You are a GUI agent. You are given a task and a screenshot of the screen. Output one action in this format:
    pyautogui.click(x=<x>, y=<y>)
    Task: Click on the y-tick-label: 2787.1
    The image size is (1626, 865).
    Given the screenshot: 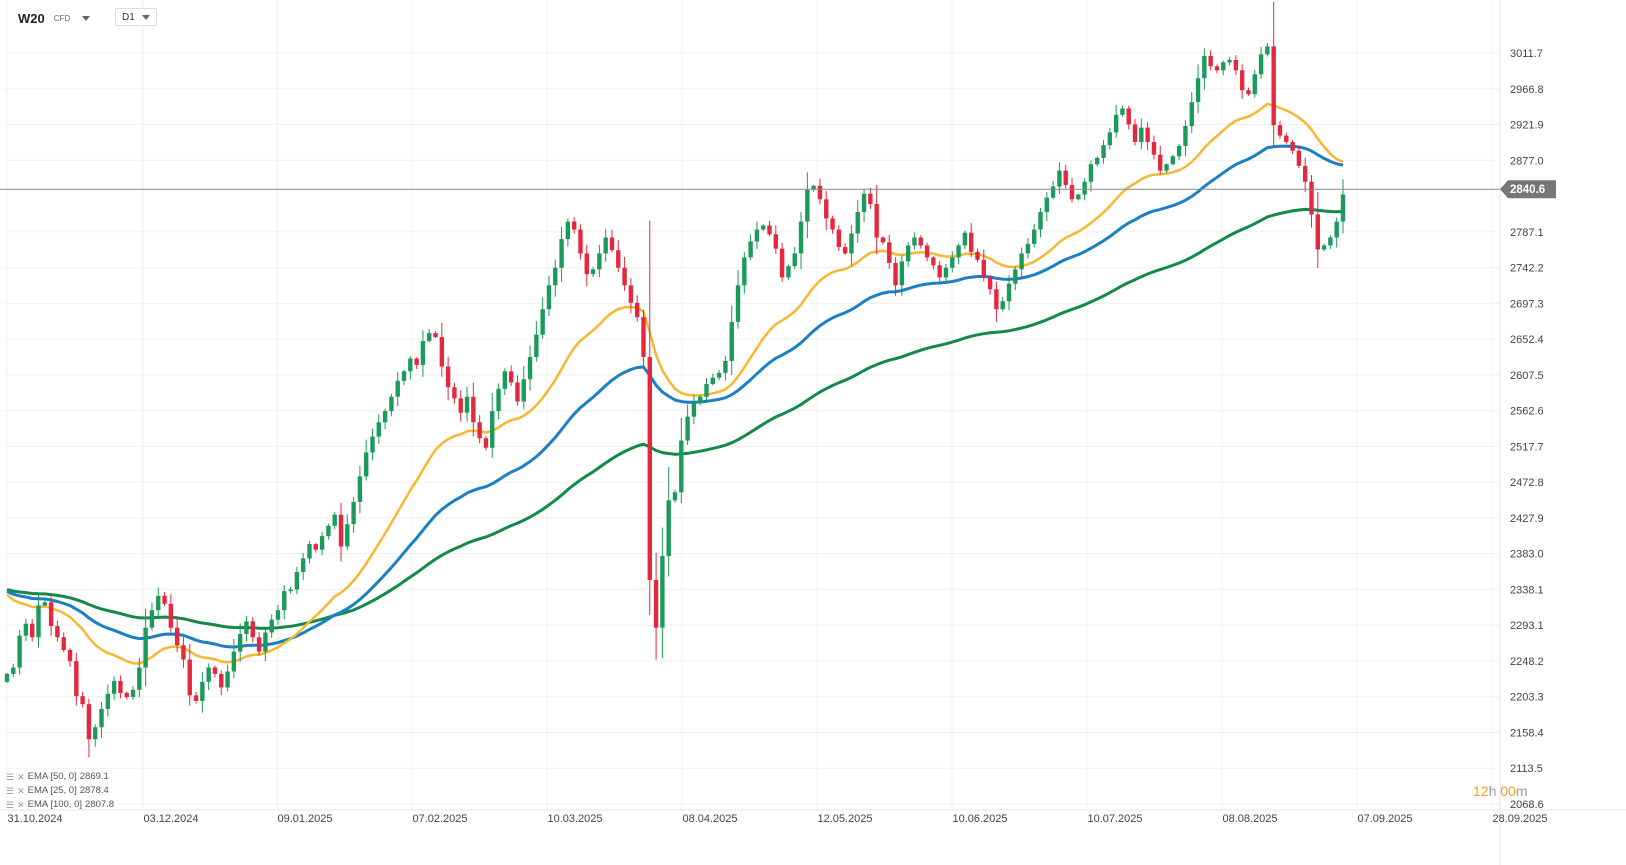 What is the action you would take?
    pyautogui.click(x=1527, y=233)
    